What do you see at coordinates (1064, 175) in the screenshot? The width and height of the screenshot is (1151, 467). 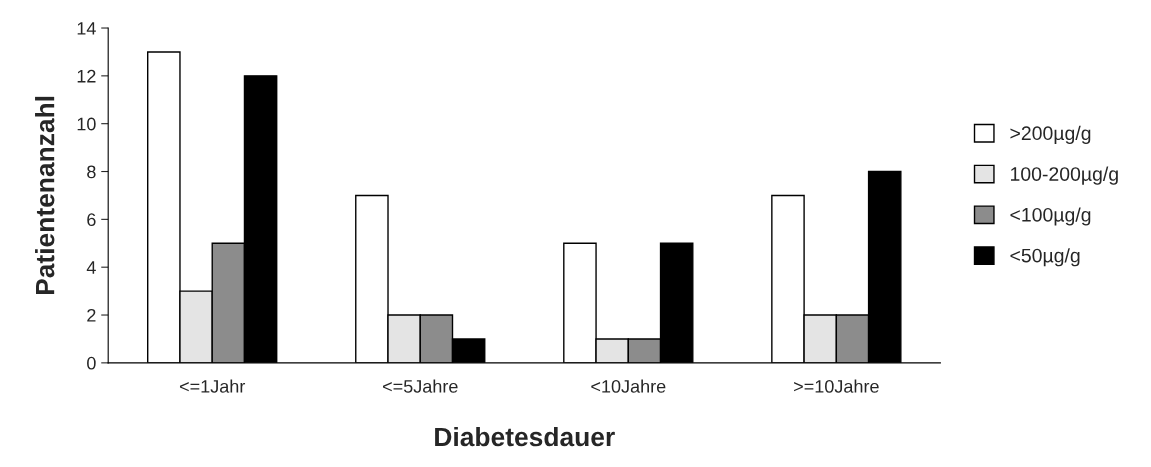 I see `legend-label: 100-200µg/g` at bounding box center [1064, 175].